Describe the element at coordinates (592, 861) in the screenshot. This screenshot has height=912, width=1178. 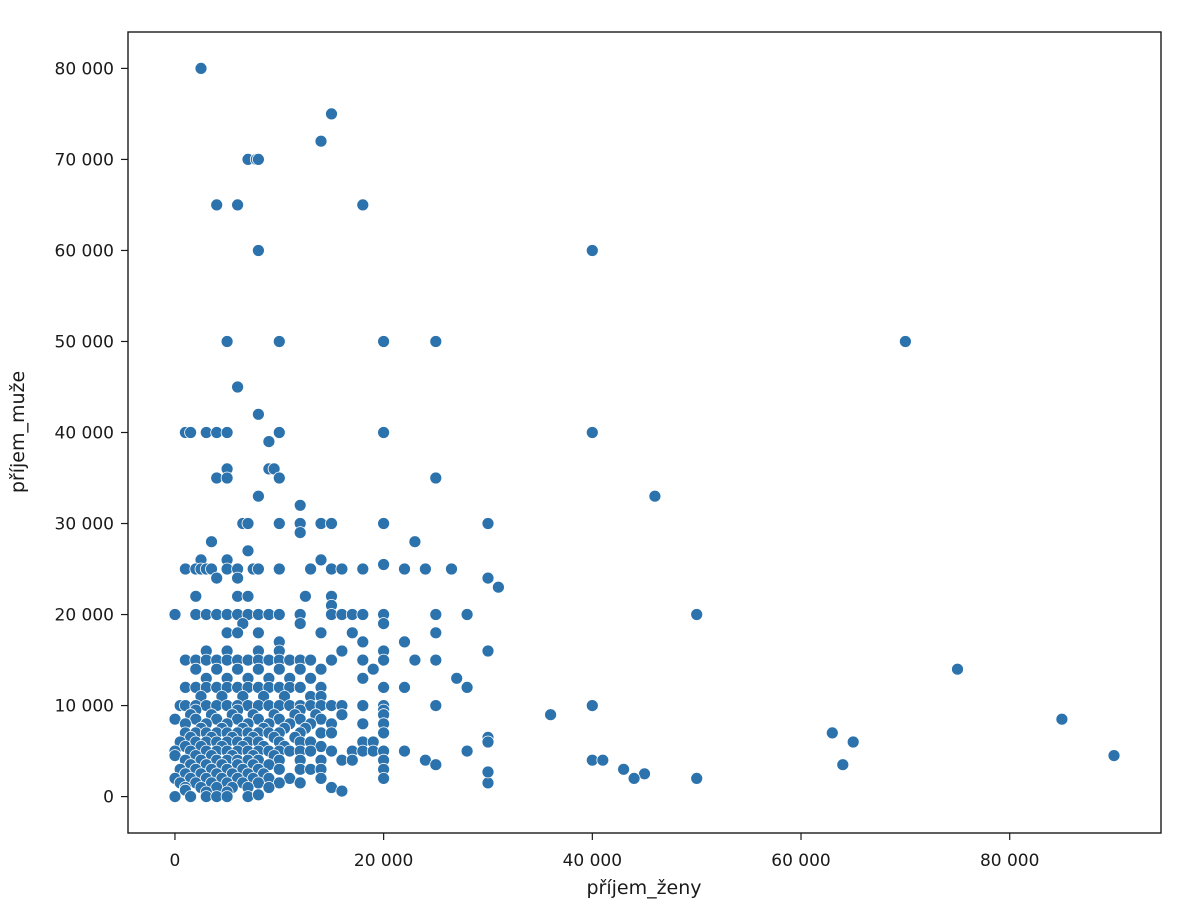
I see `x-tick-label: 40 000` at that location.